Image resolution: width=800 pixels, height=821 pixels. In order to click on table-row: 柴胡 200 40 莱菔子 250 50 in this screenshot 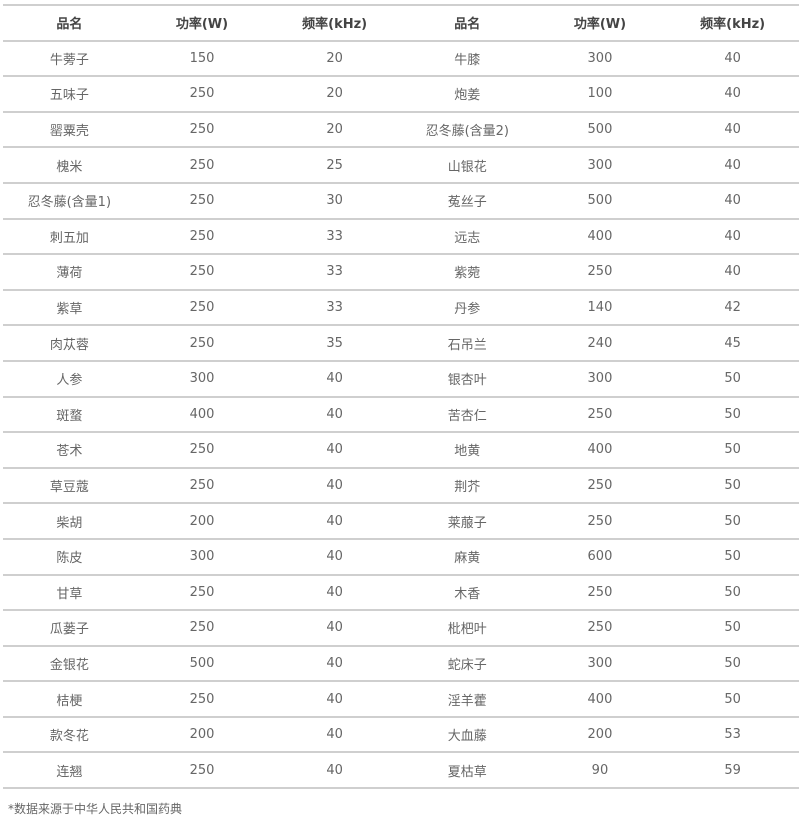, I will do `click(401, 521)`.